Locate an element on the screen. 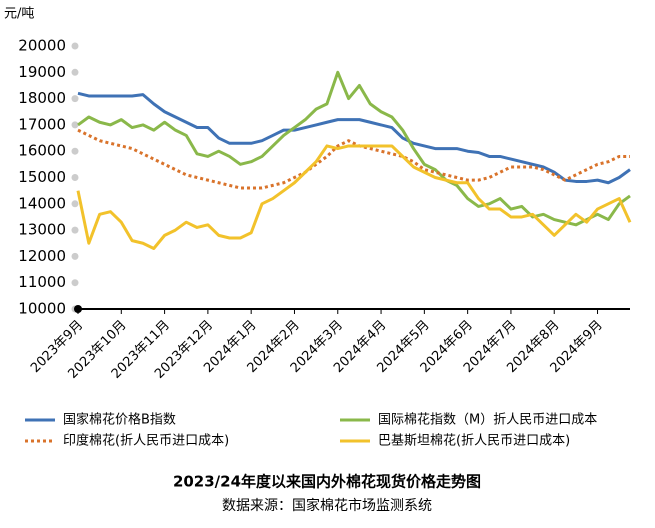 This screenshot has width=655, height=528. y-tick-label: 11000 is located at coordinates (42, 282).